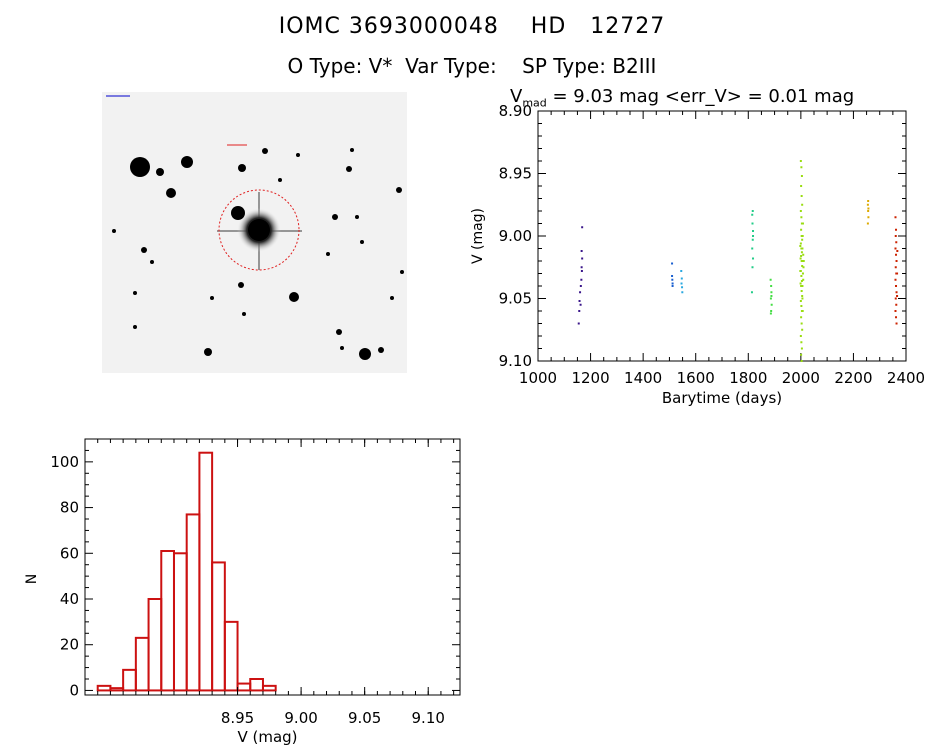 The height and width of the screenshot is (747, 944). I want to click on x-tick-label: 1400, so click(643, 378).